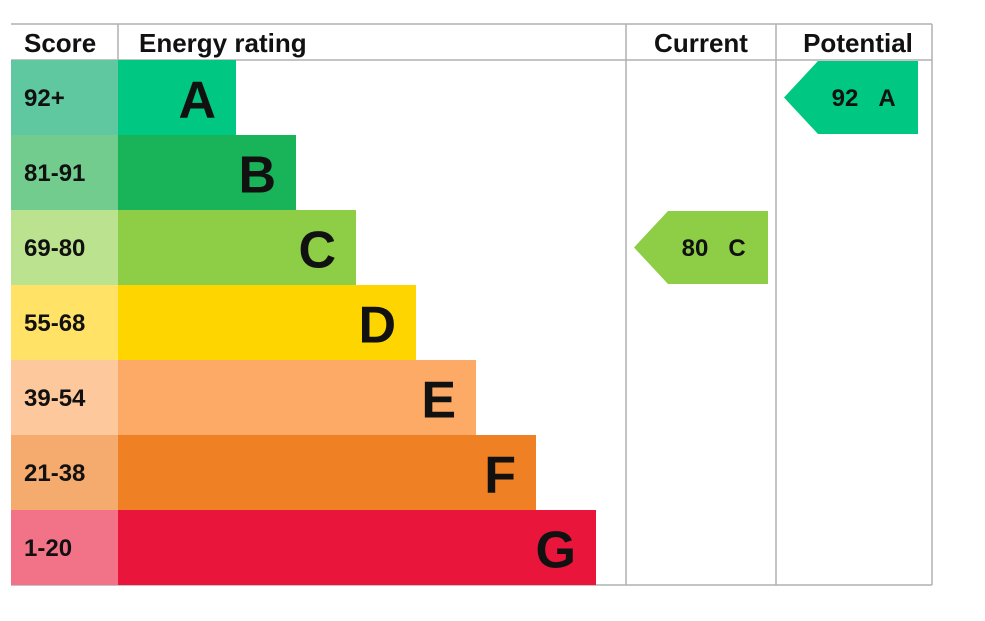 This screenshot has height=621, width=985. Describe the element at coordinates (54, 173) in the screenshot. I see `score-range: 81-91` at that location.